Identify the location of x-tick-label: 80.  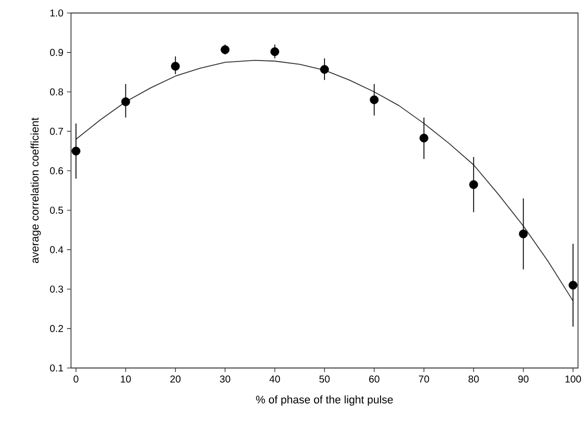
(473, 379).